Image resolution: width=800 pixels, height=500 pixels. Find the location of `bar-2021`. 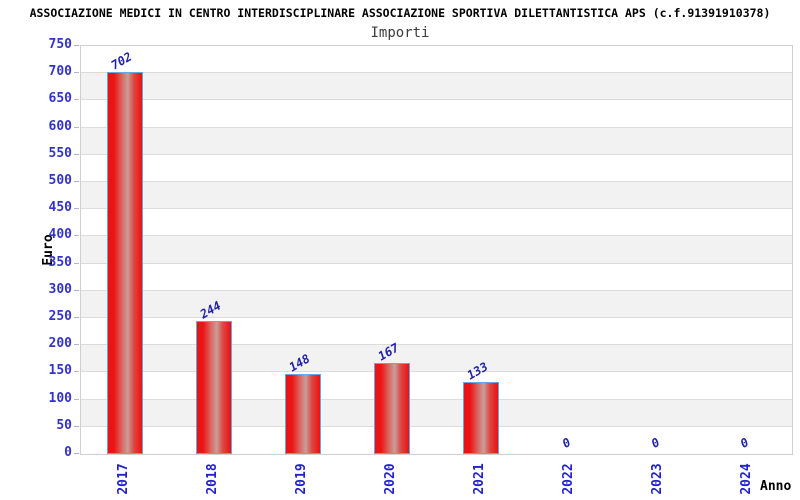

bar-2021 is located at coordinates (480, 417).